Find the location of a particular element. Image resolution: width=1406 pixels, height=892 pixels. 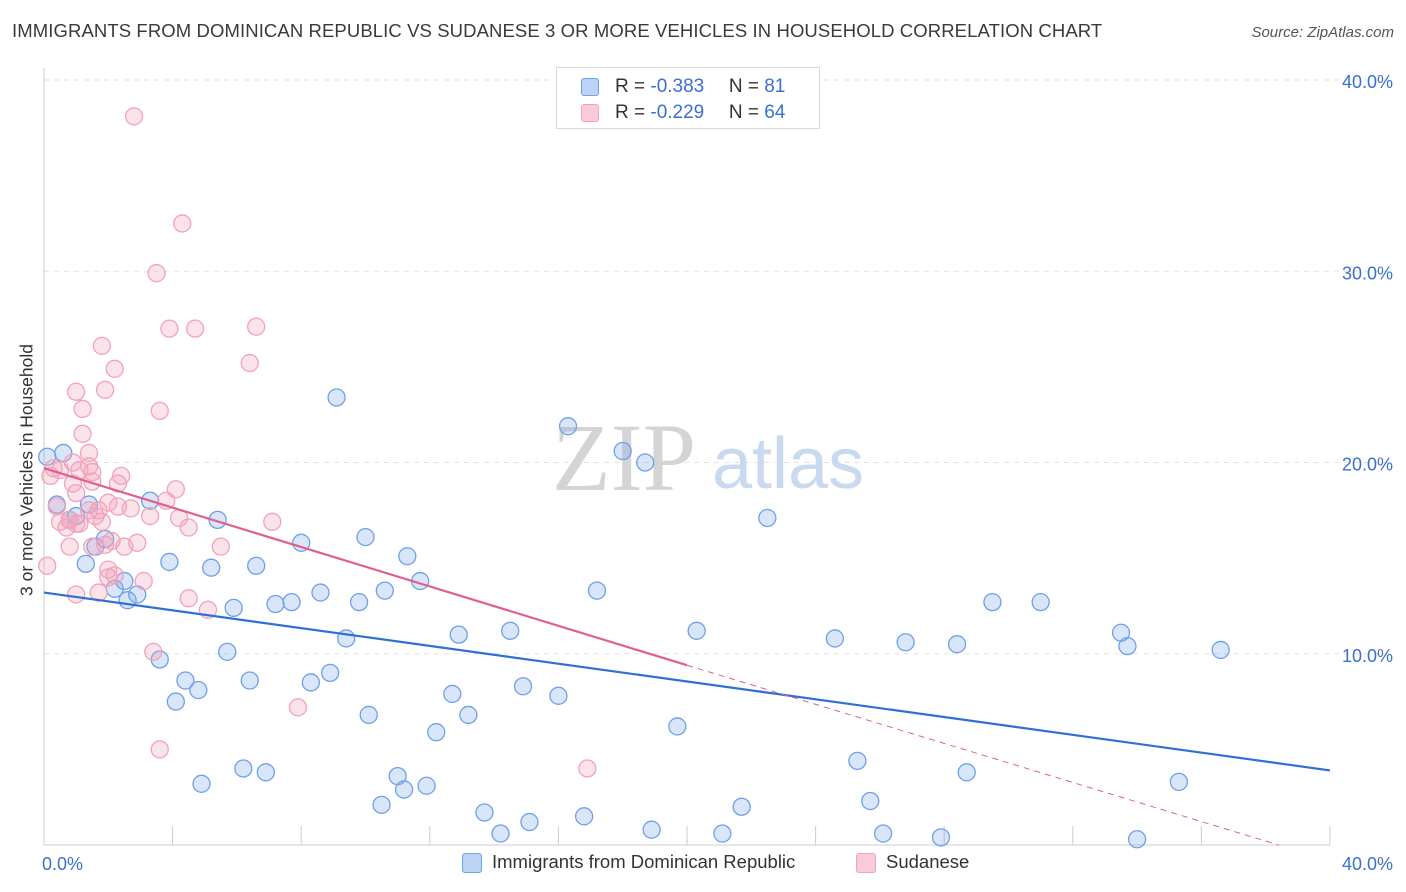

legend-stats: R = -0.383 N = 81 R = -0.229 N = 64 is located at coordinates (688, 98).